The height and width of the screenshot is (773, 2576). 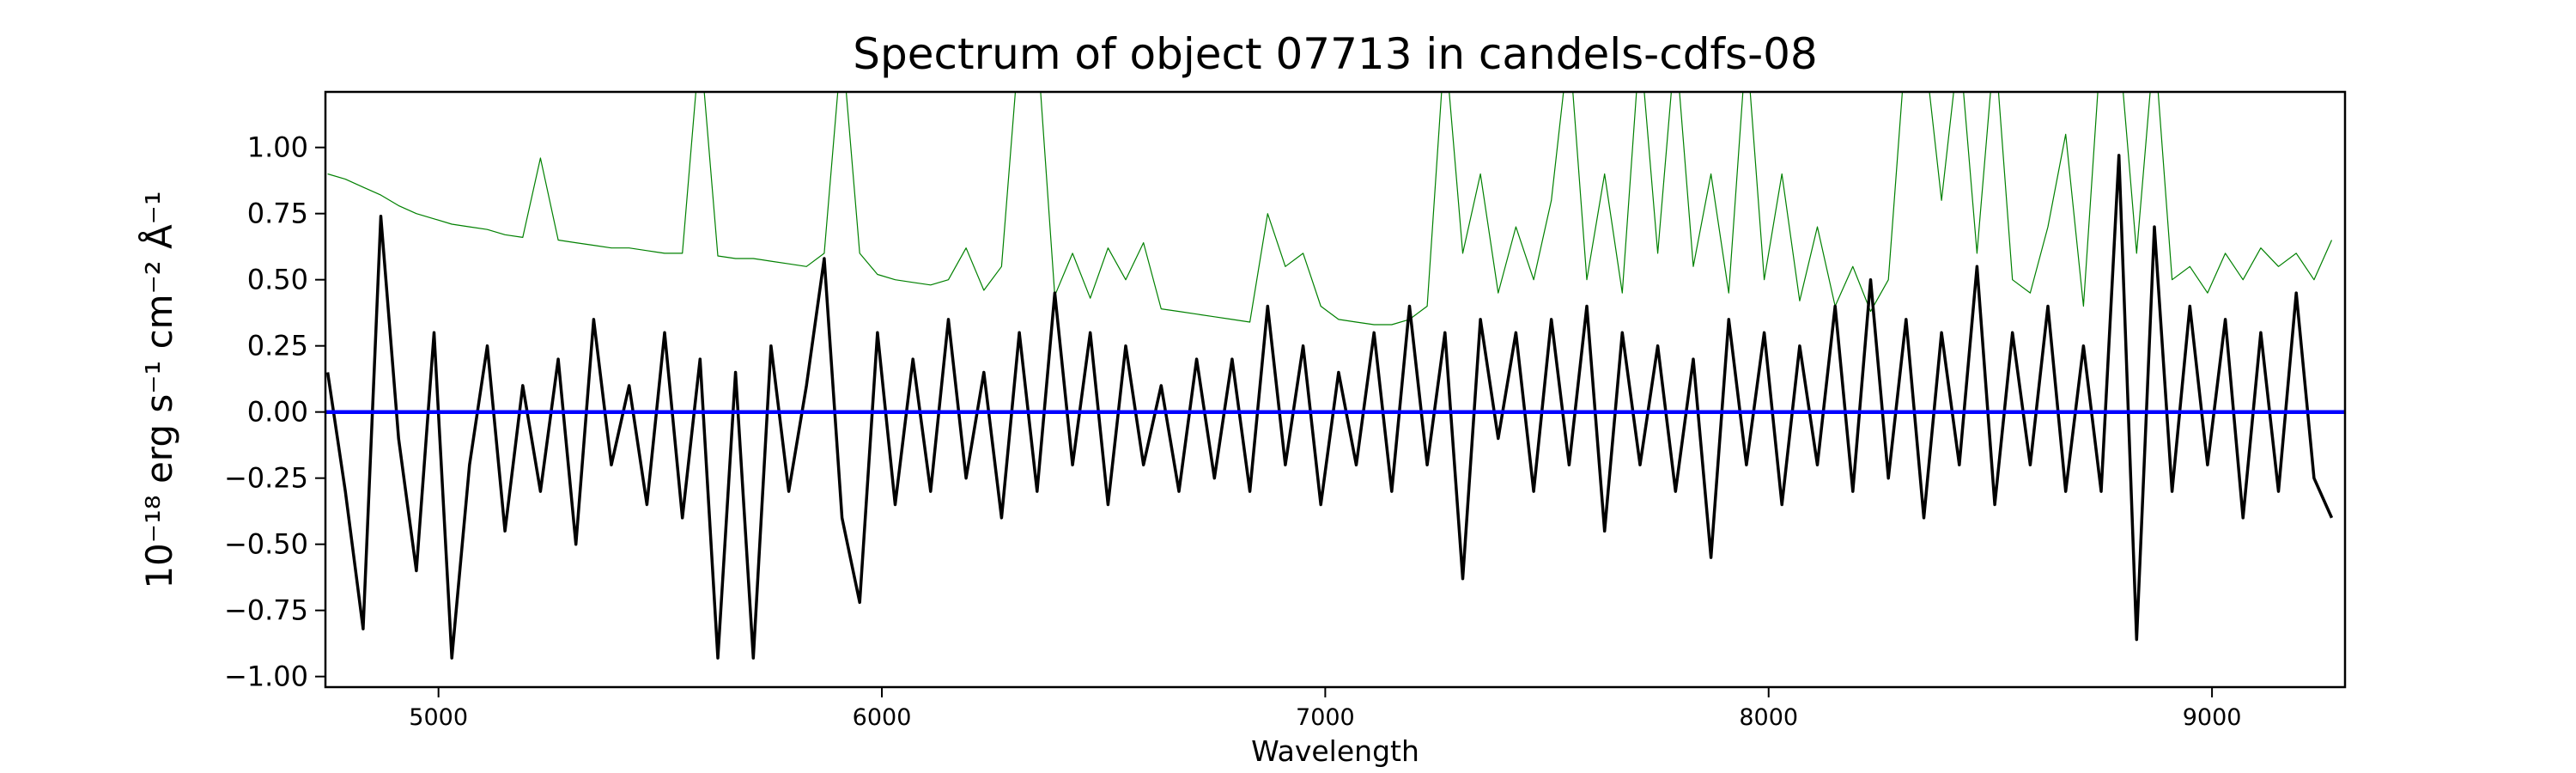 I want to click on y-tick-label: 0.25, so click(x=278, y=346).